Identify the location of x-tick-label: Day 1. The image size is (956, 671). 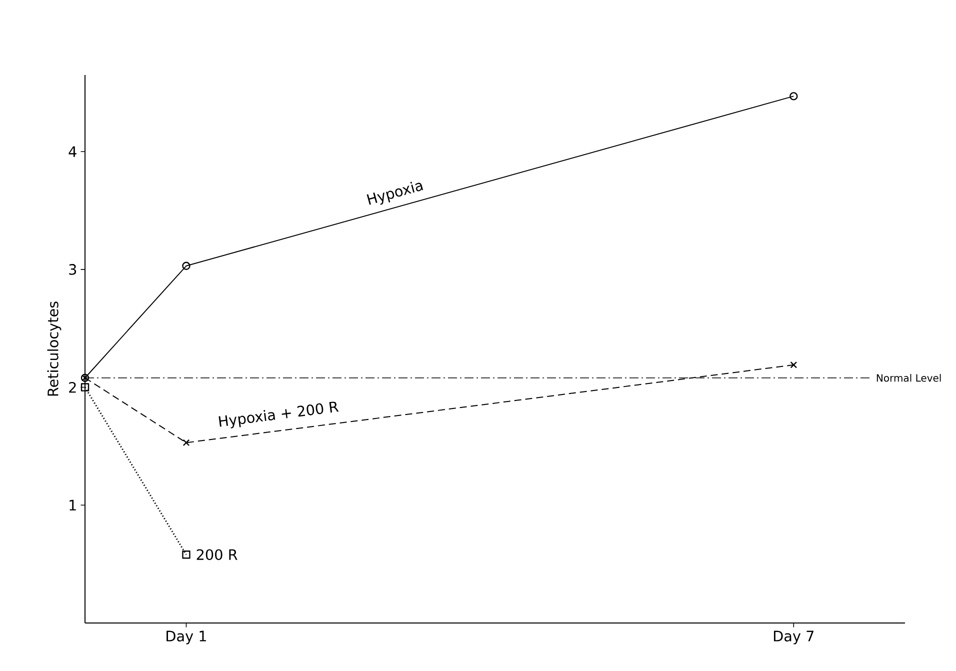
(186, 637).